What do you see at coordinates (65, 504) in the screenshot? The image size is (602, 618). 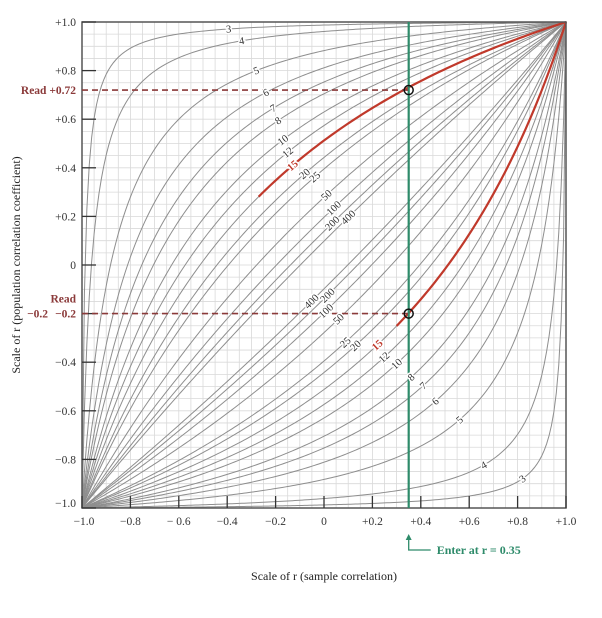 I see `y-tick-label: −1.0` at bounding box center [65, 504].